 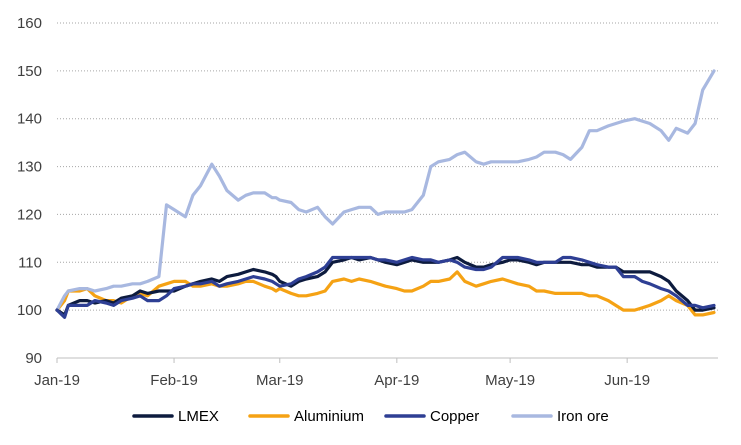 What do you see at coordinates (510, 380) in the screenshot?
I see `x-tick-label: May-19` at bounding box center [510, 380].